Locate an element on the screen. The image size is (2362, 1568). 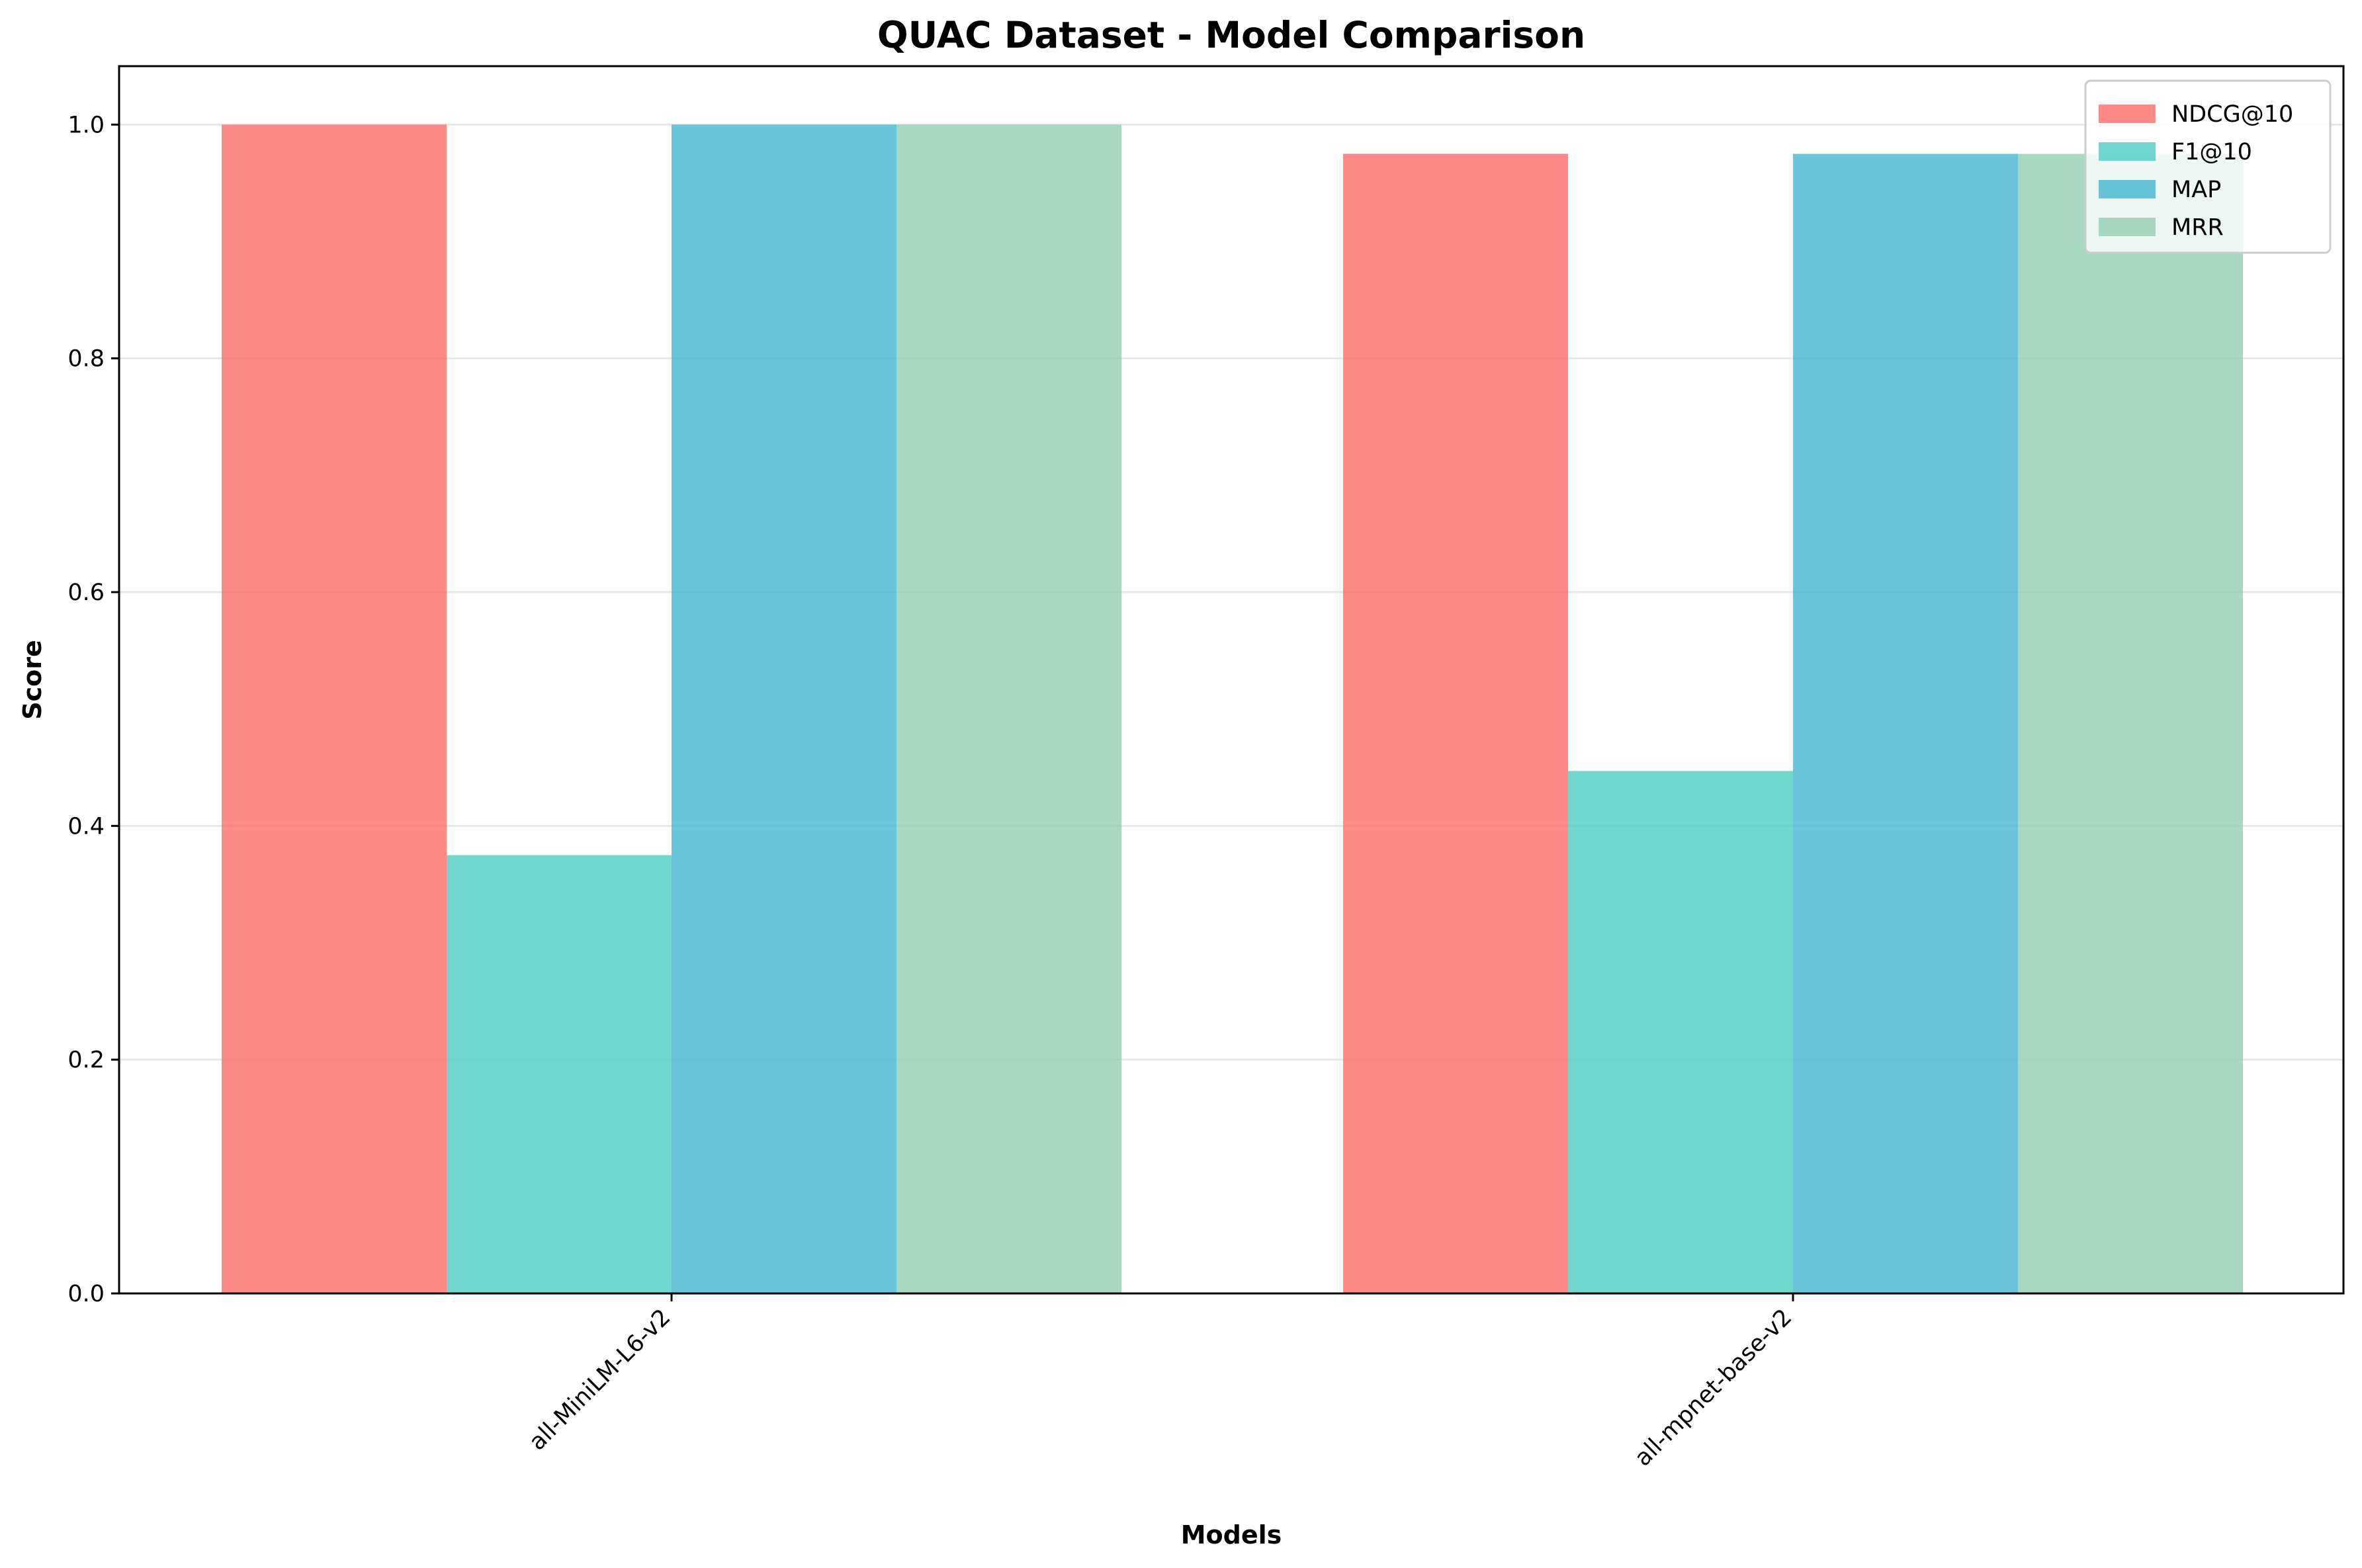
legend-label: NDCG@10 is located at coordinates (2232, 114).